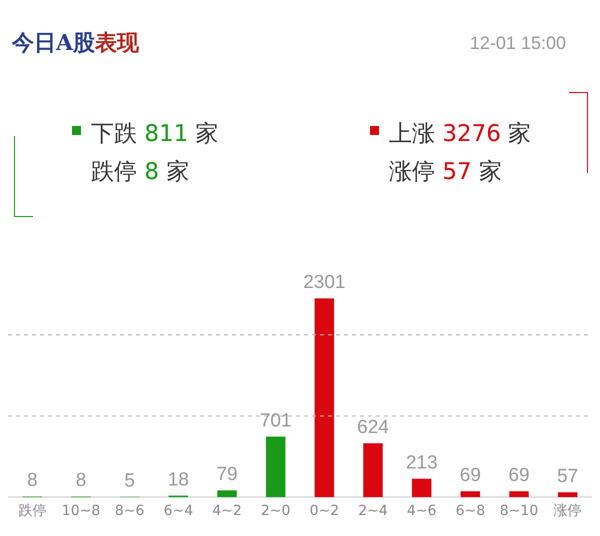  Describe the element at coordinates (324, 283) in the screenshot. I see `data-label: 2301` at that location.